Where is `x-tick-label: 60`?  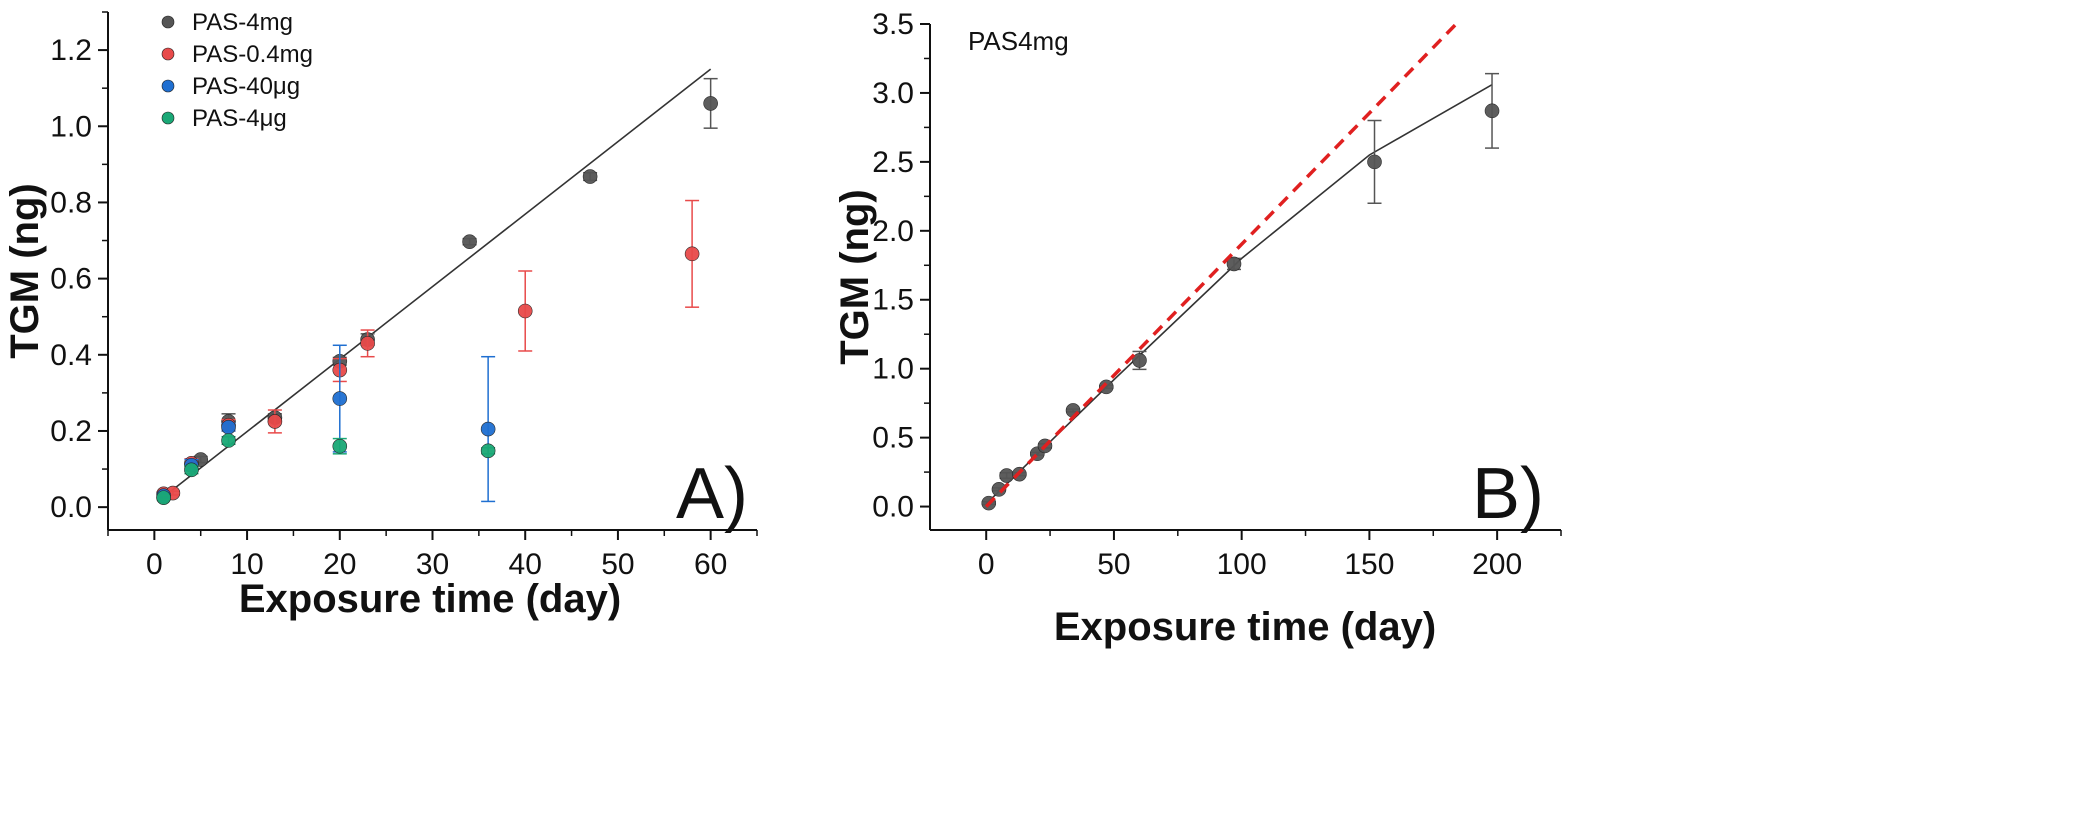
x-tick-label: 60 is located at coordinates (710, 564).